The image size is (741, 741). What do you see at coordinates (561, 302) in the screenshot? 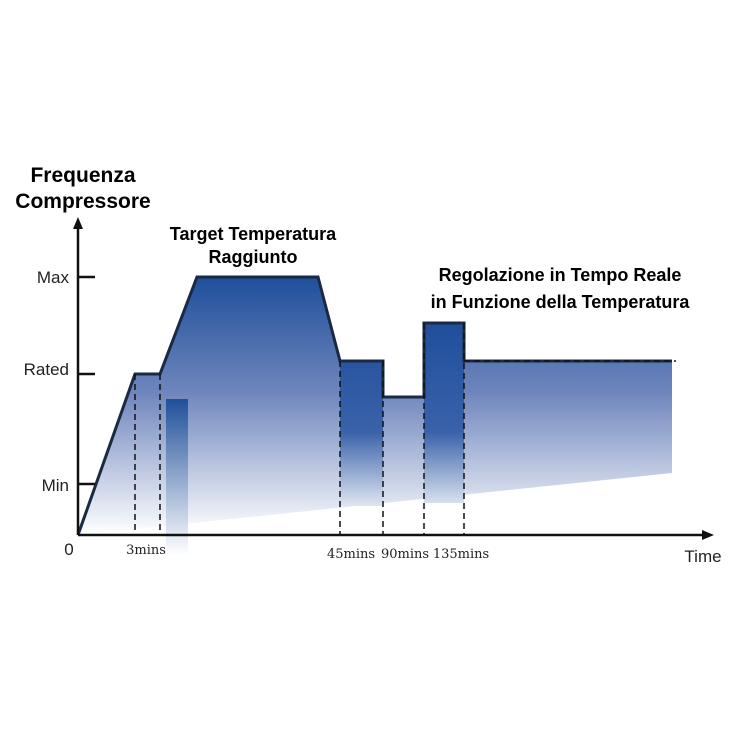
I see `annotation: in Funzione della Temperatura` at bounding box center [561, 302].